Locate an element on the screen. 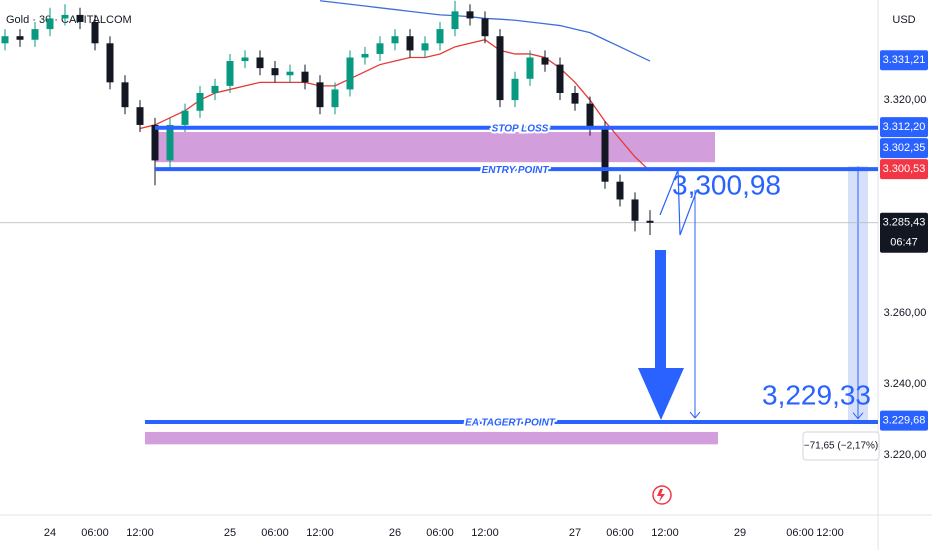  price-badge-label: 3.285,43 is located at coordinates (904, 223).